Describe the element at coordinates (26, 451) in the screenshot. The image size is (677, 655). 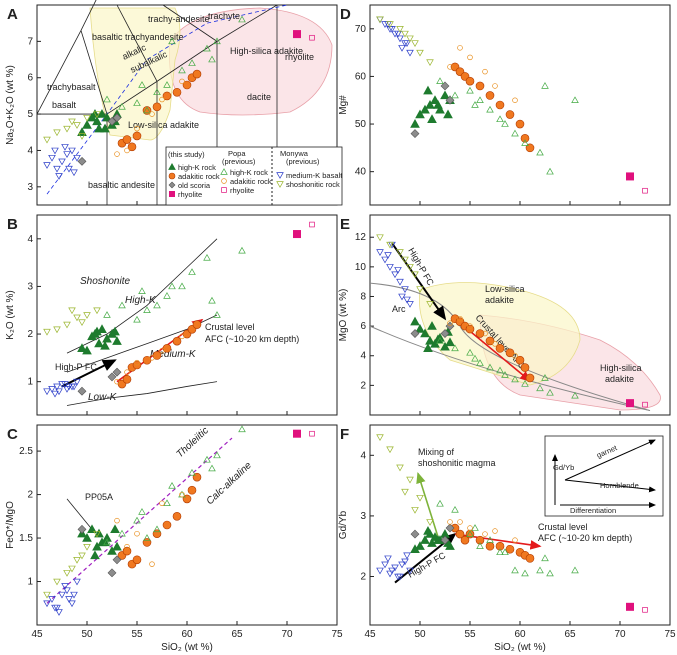
I see `ytick-label-C: 2.5` at that location.